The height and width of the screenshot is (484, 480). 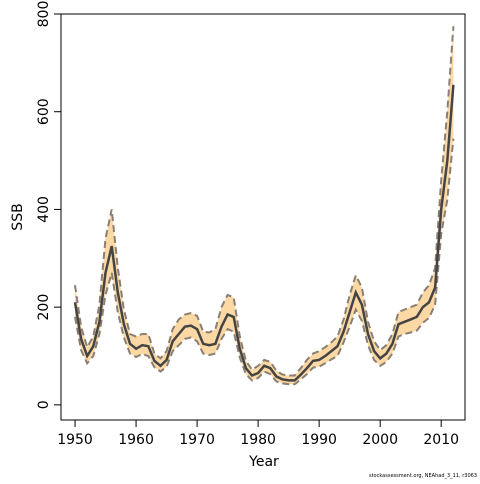 I want to click on x-axis-label: Year, so click(x=263, y=462).